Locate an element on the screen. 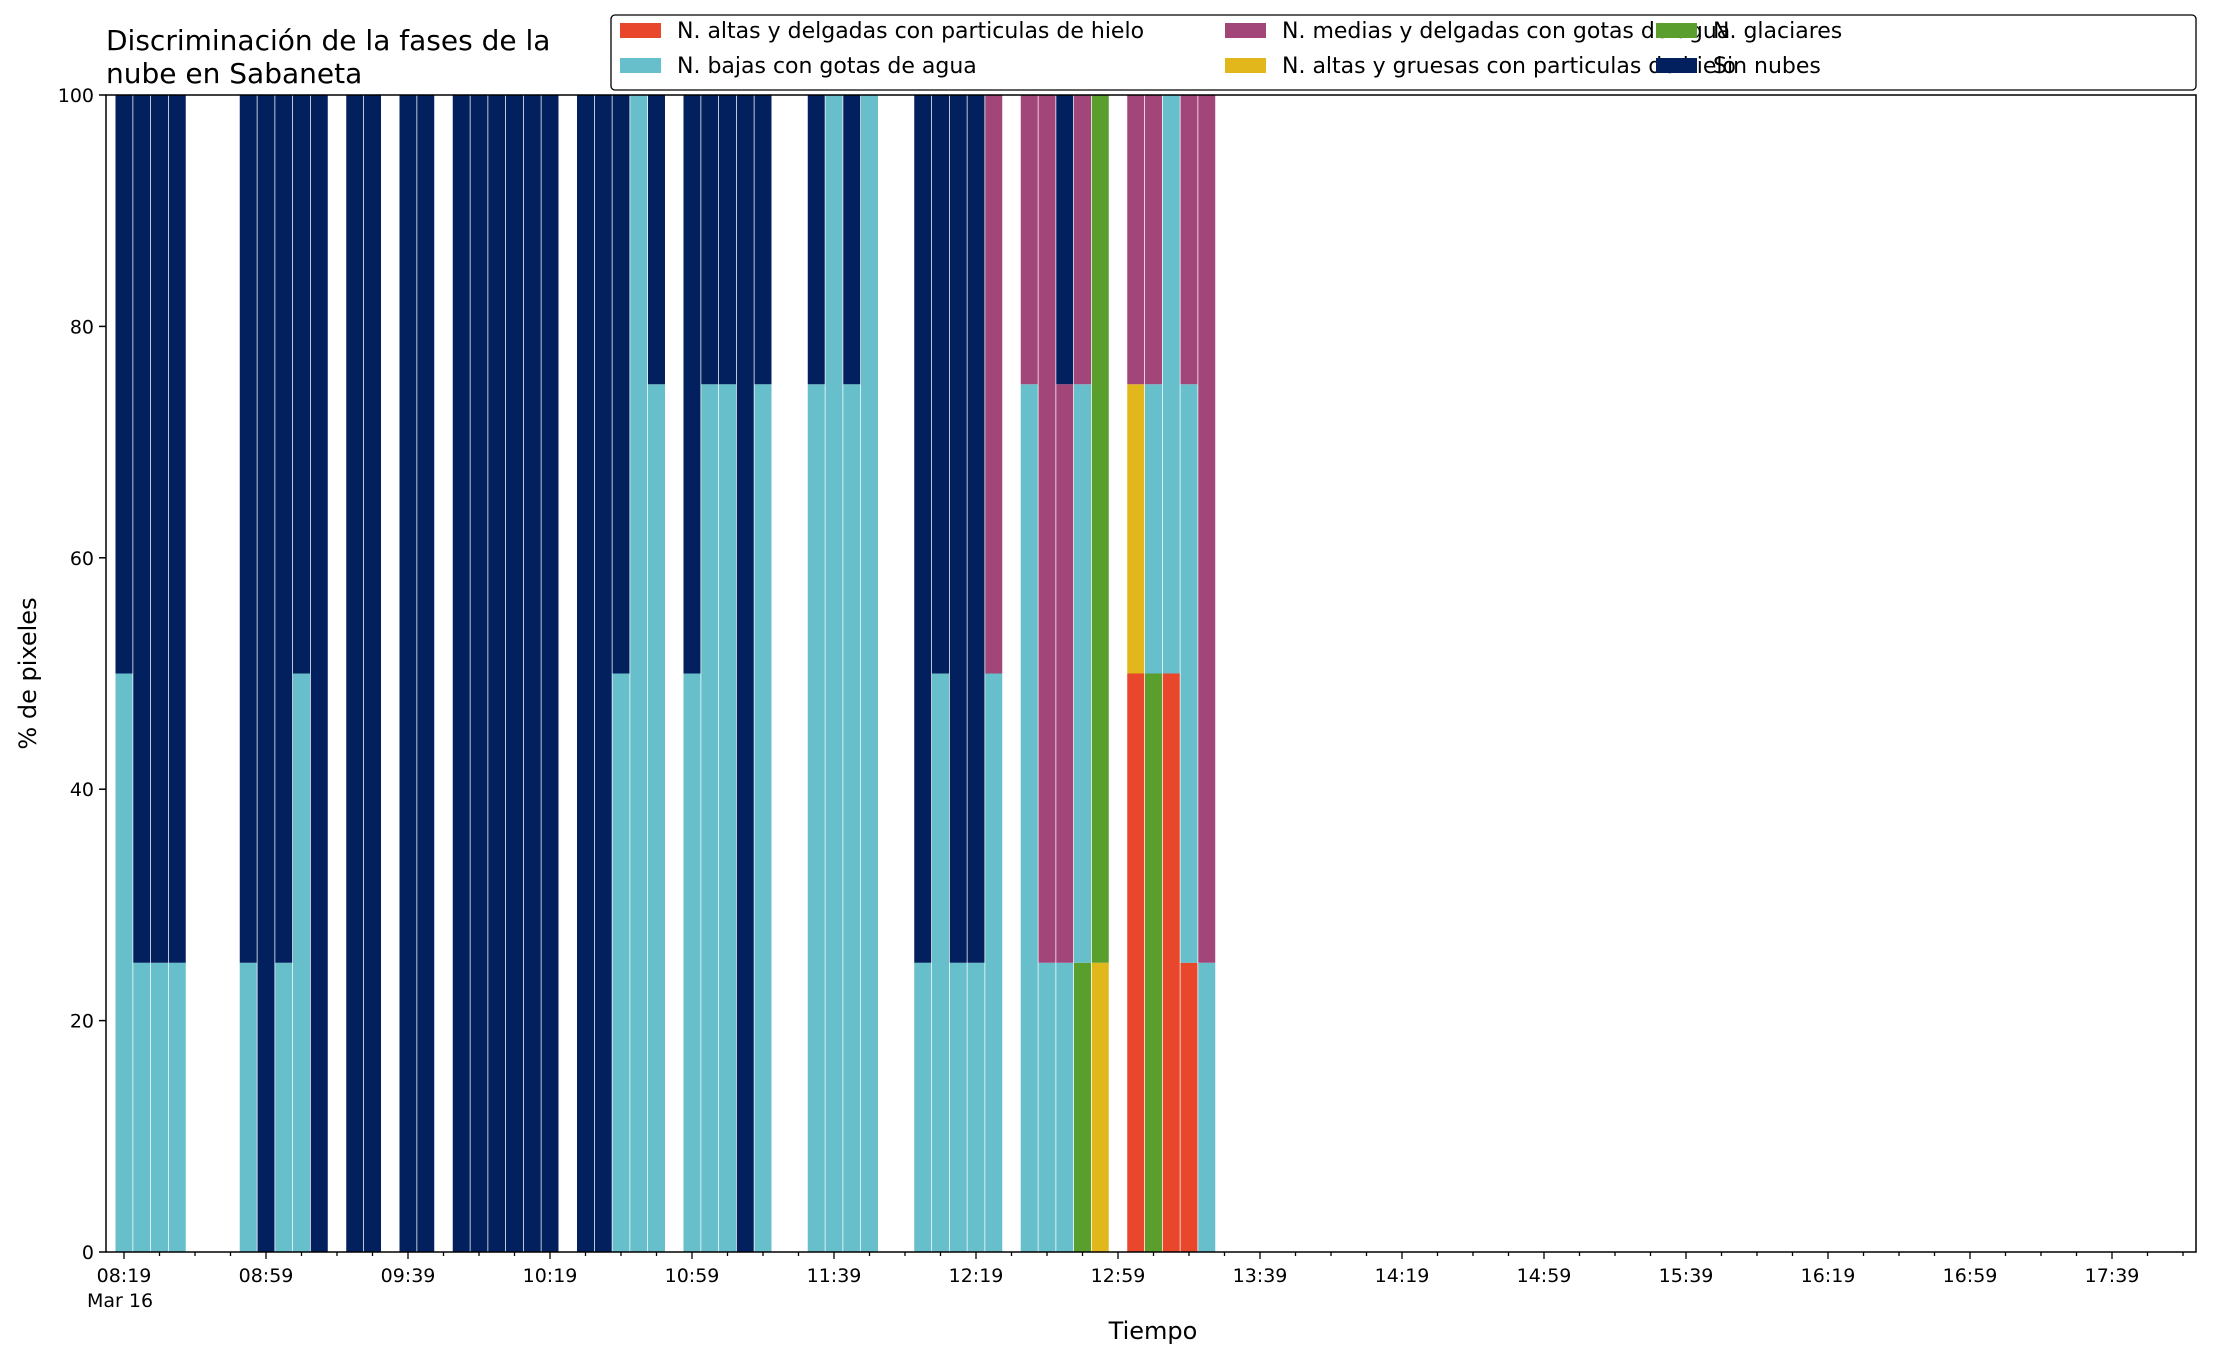 The width and height of the screenshot is (2216, 1355). y-axis: 0 20 40 60 80 100 is located at coordinates (82, 674).